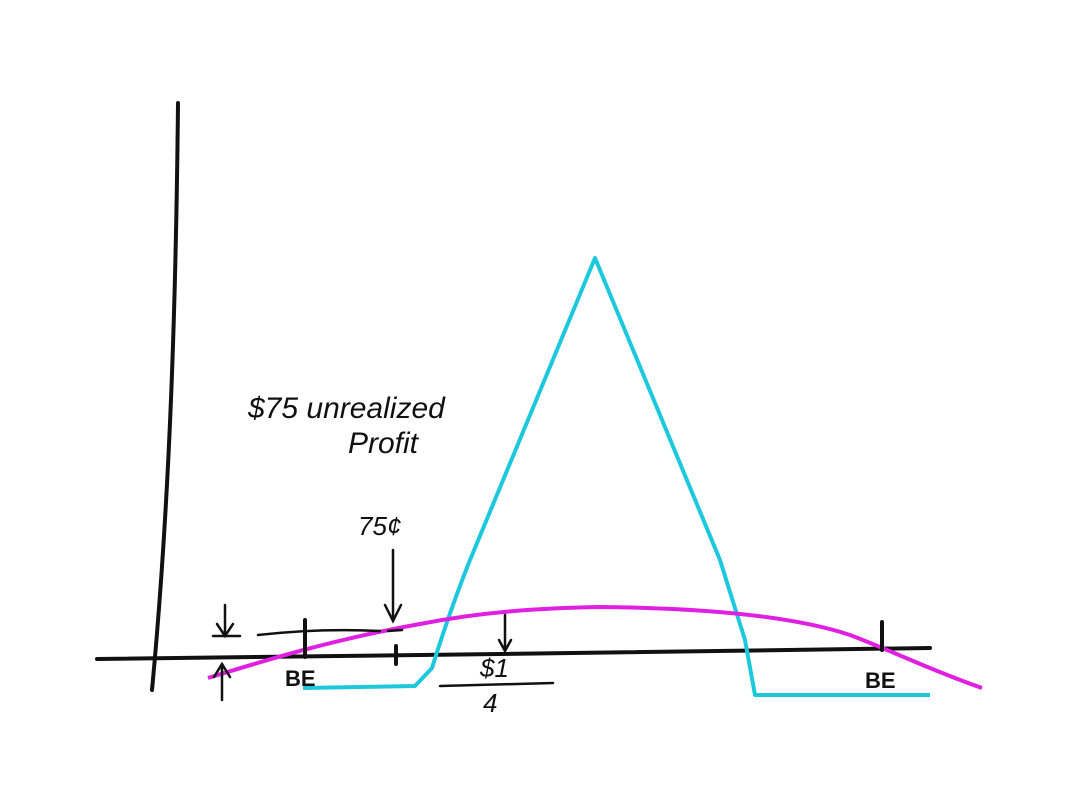 The image size is (1067, 800). What do you see at coordinates (393, 586) in the screenshot?
I see `marker-arrow` at bounding box center [393, 586].